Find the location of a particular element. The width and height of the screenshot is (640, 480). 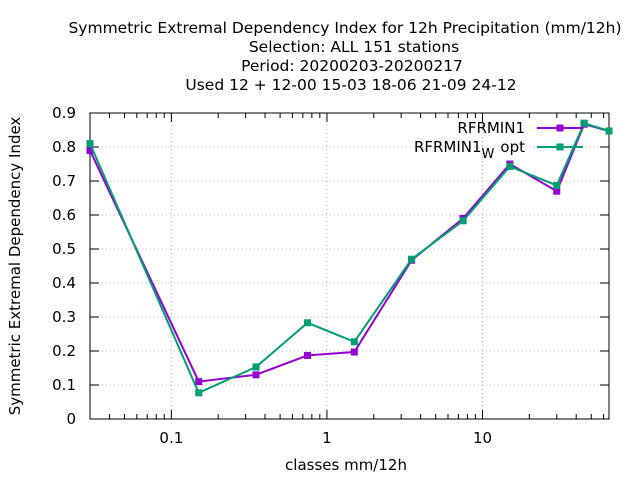

y-tick-label: 0.1 is located at coordinates (64, 385).